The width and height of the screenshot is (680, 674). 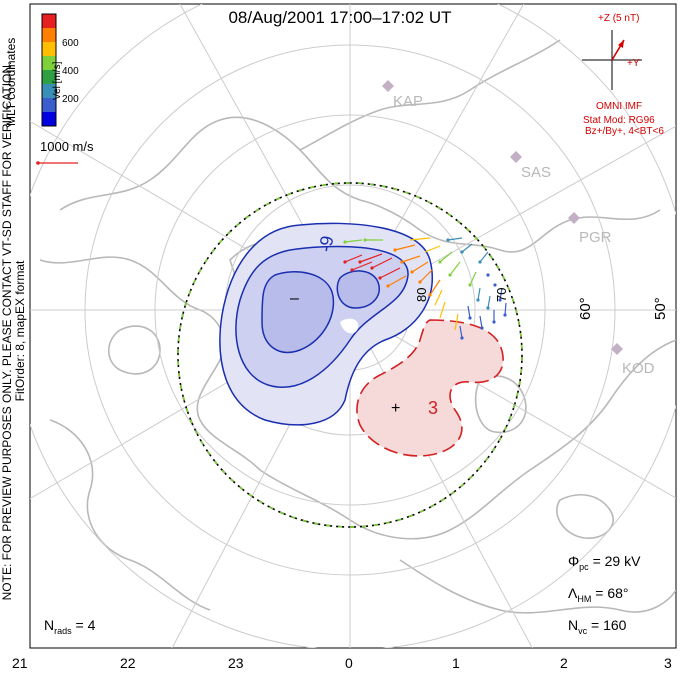 What do you see at coordinates (349, 326) in the screenshot?
I see `neg-notch` at bounding box center [349, 326].